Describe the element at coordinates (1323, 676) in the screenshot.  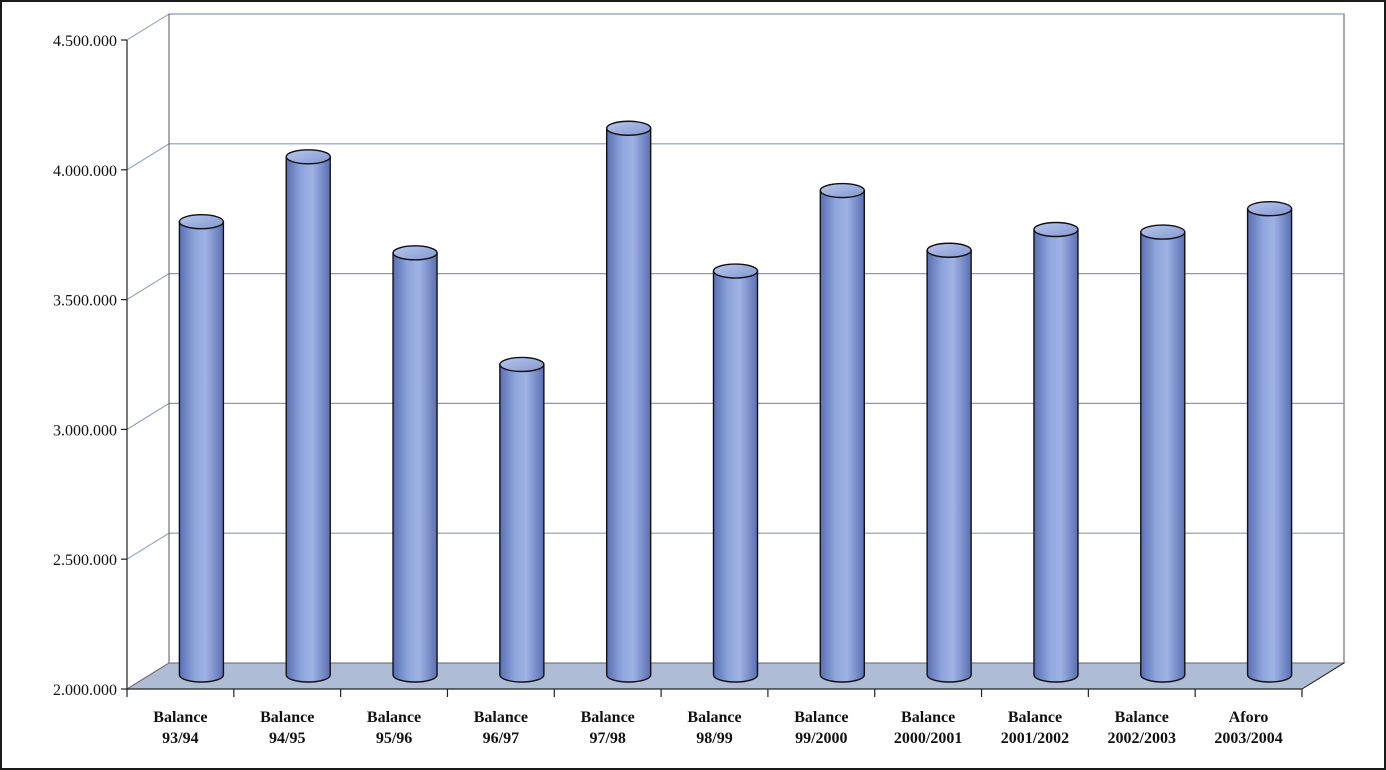
I see `floor-edge` at that location.